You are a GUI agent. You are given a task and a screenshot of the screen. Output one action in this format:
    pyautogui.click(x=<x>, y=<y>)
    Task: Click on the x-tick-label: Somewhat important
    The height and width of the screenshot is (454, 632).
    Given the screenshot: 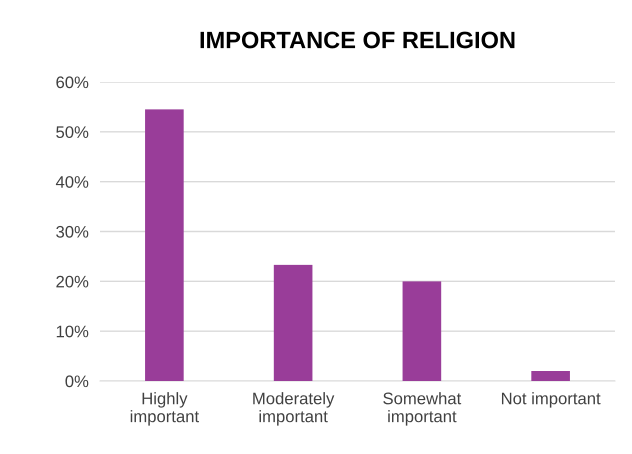 What is the action you would take?
    pyautogui.click(x=422, y=409)
    